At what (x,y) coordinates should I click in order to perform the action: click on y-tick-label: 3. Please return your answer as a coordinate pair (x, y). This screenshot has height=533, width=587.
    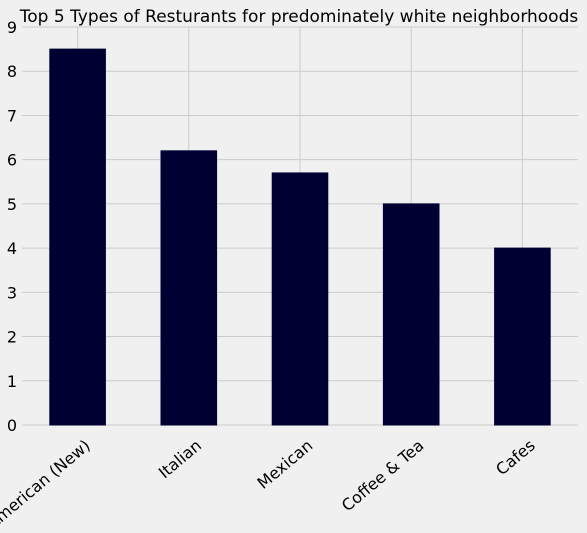
    Looking at the image, I should click on (12, 292).